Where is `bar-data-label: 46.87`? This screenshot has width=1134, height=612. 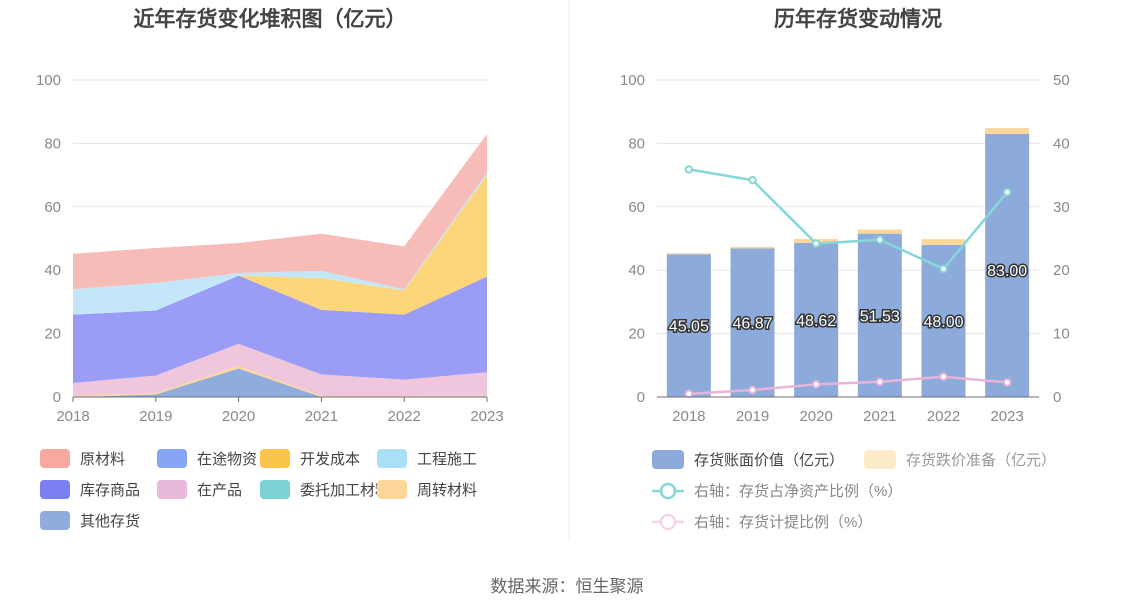 bar-data-label: 46.87 is located at coordinates (752, 324).